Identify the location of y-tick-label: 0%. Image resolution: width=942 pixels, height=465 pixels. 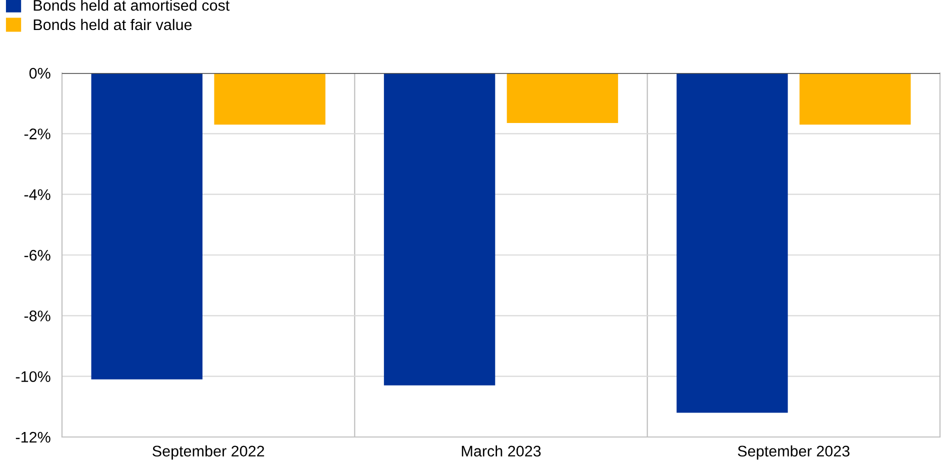
(39, 73).